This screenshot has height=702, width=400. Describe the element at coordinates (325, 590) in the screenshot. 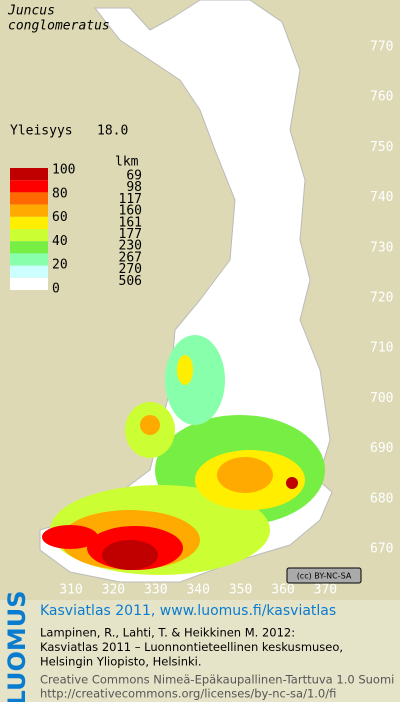

I see `x-axis-label: 370` at that location.